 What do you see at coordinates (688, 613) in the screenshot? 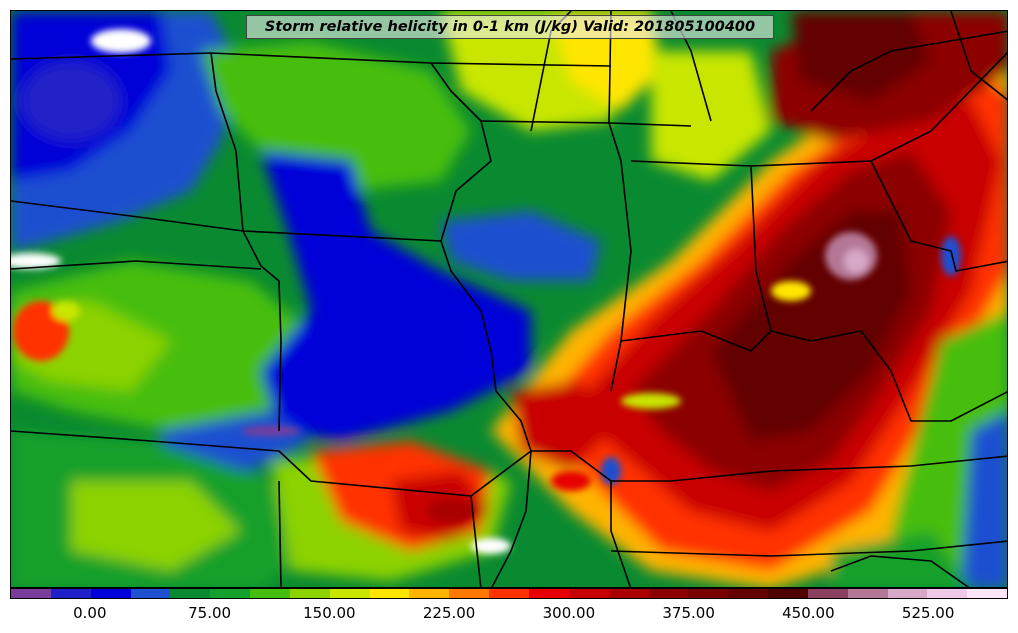
I see `colorbar-tick-label: 375.00` at bounding box center [688, 613].